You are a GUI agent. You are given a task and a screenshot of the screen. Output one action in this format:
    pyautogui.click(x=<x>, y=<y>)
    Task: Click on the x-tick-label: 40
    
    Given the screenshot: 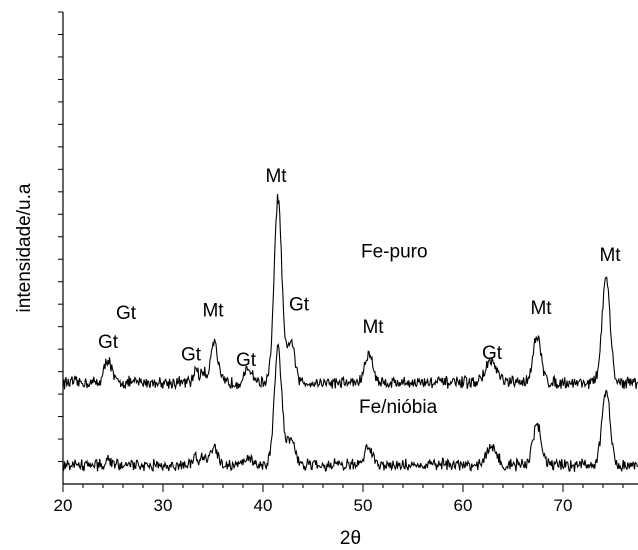 What is the action you would take?
    pyautogui.click(x=263, y=505)
    